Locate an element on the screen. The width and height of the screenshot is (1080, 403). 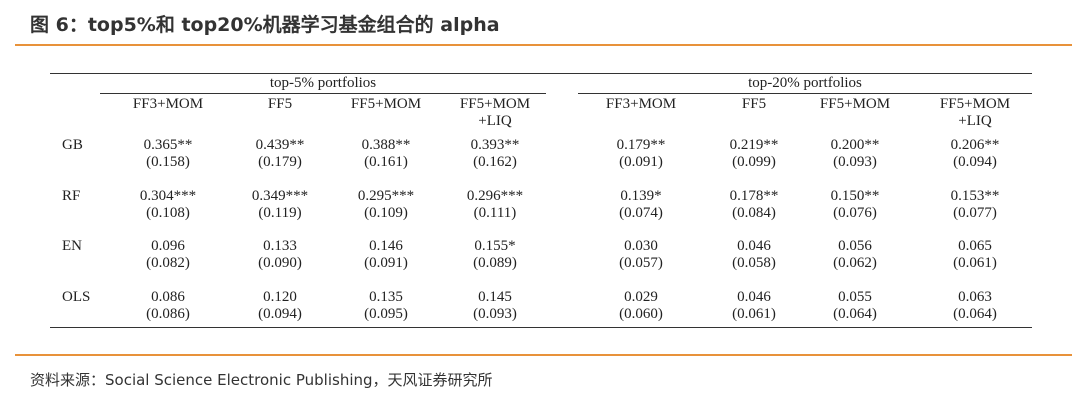
estimate: 0.439** is located at coordinates (280, 145).